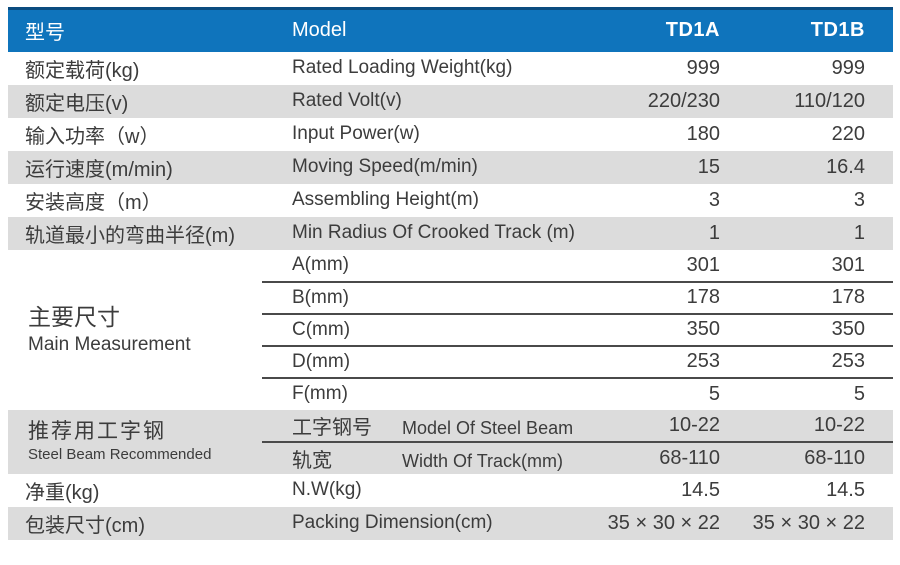 This screenshot has height=565, width=900. I want to click on row-label-en: N.W(kg), so click(434, 490).